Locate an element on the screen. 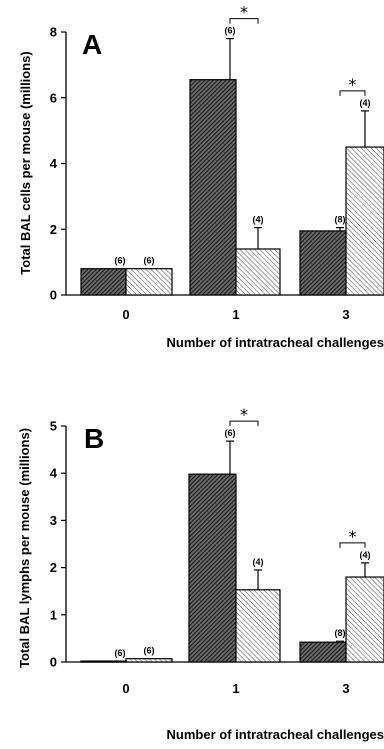  y-tick-label: 6 is located at coordinates (53, 97).